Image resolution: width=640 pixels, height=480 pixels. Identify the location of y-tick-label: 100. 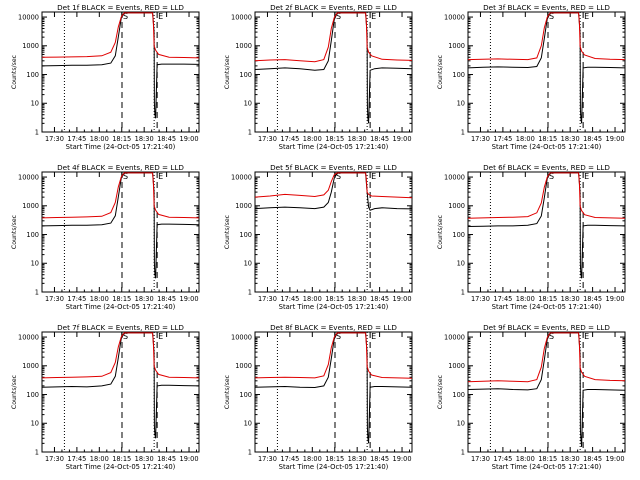
(32, 395).